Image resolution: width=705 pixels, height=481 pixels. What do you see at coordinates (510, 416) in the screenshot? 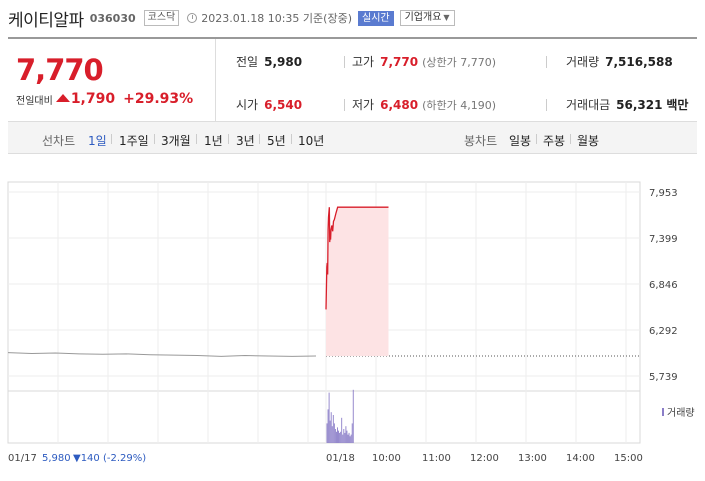
I see `volume-bars: 거래량` at bounding box center [510, 416].